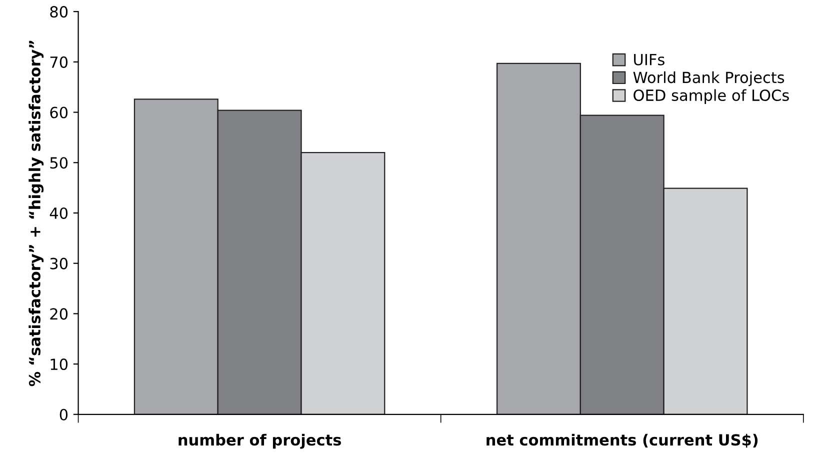 This screenshot has width=824, height=463. I want to click on y-tick-label: 10, so click(59, 364).